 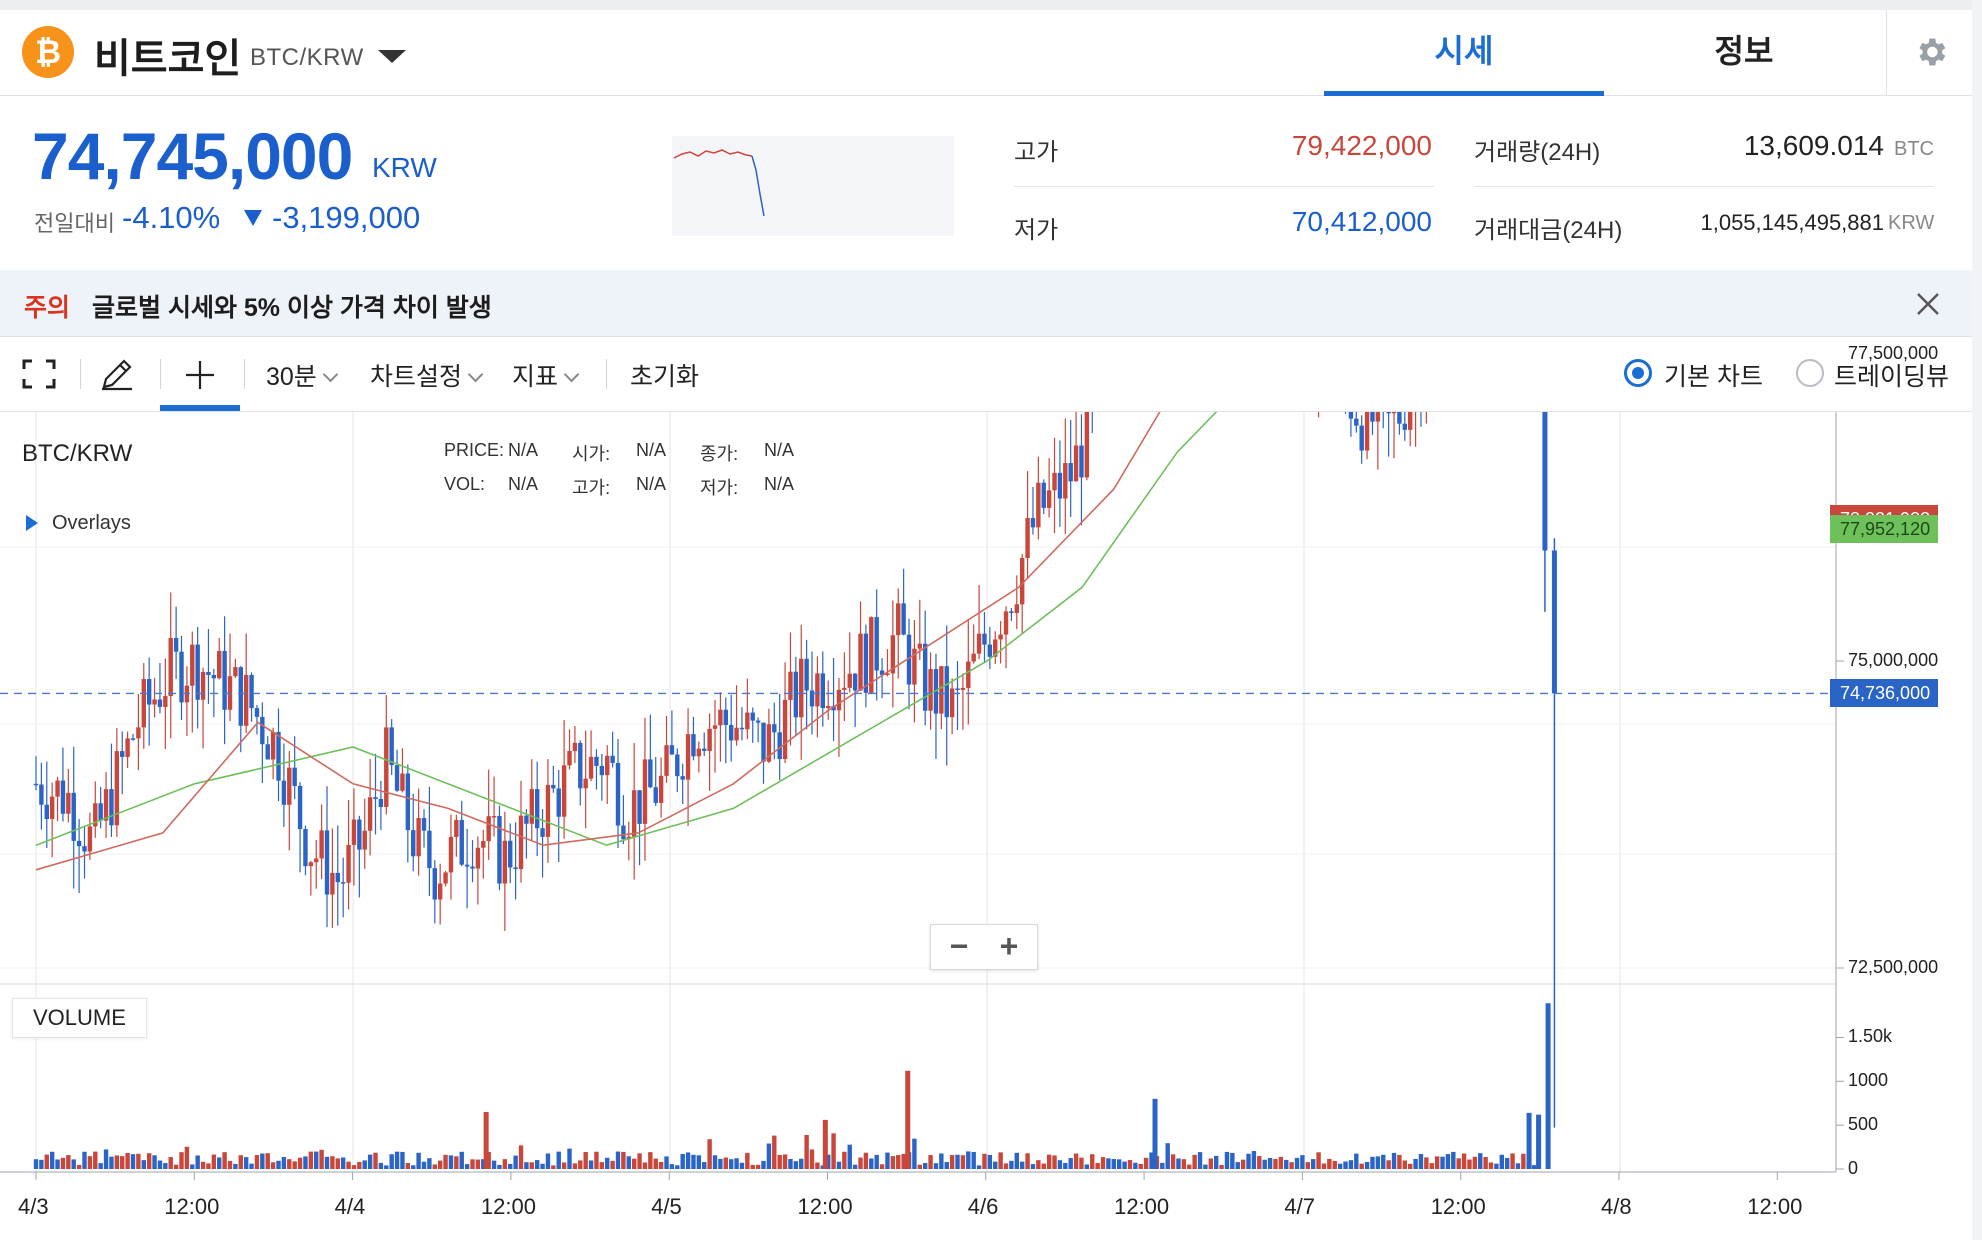 What do you see at coordinates (392, 56) in the screenshot?
I see `coin-dropdown-caret-icon` at bounding box center [392, 56].